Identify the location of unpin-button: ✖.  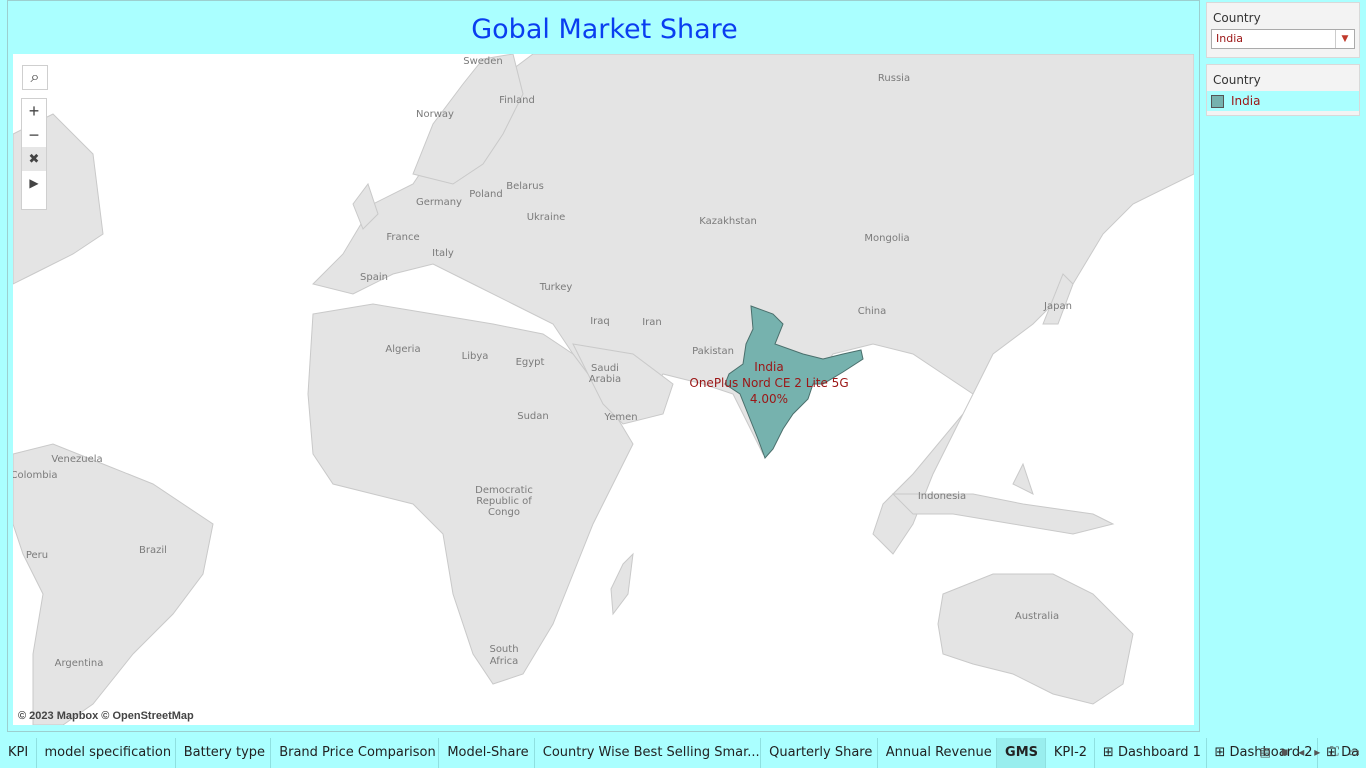
(34, 159).